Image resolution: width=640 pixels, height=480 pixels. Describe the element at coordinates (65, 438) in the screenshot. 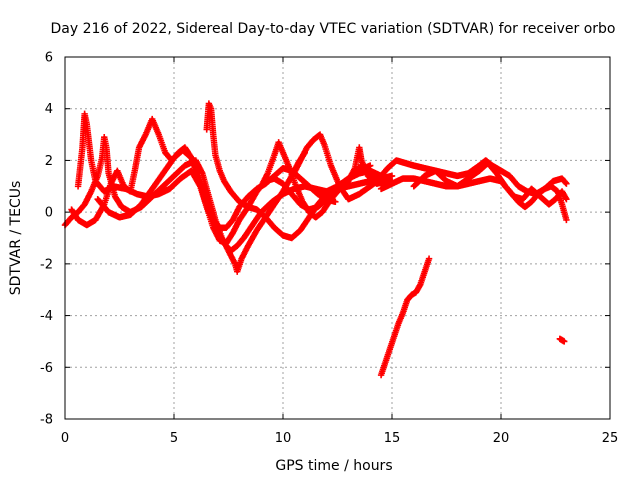

I see `x-tick-label: 0` at that location.